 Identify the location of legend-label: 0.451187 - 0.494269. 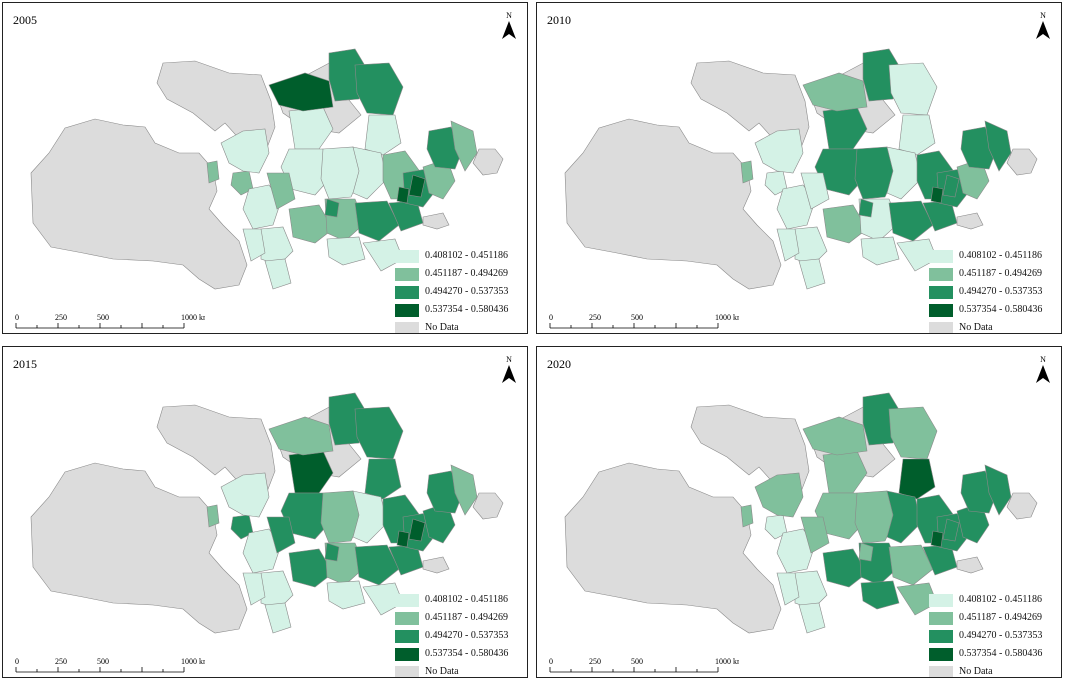
(1000, 273).